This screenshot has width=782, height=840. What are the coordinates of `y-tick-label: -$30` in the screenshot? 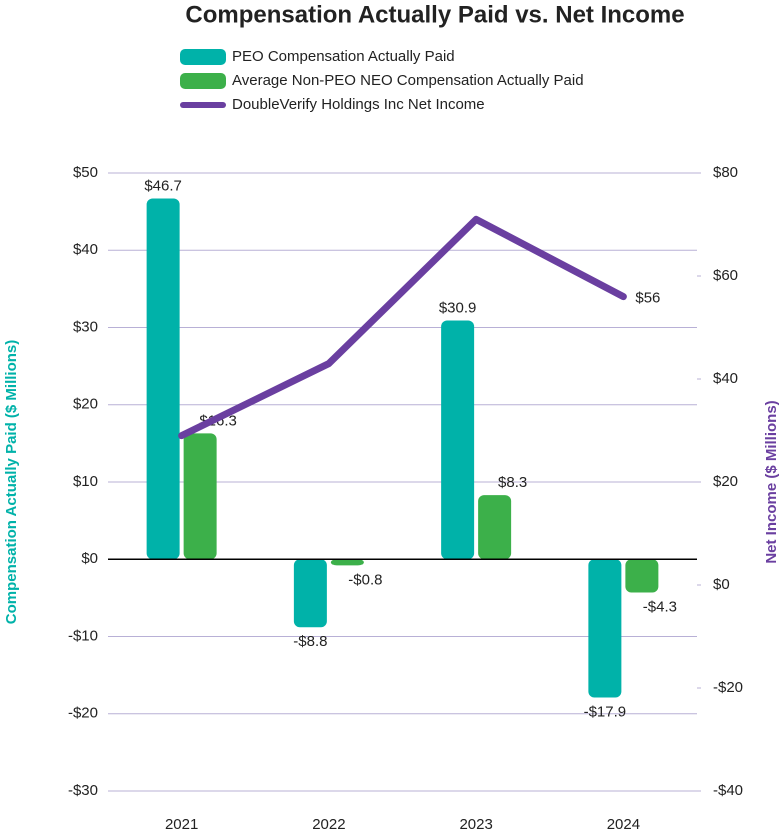 It's located at (83, 790).